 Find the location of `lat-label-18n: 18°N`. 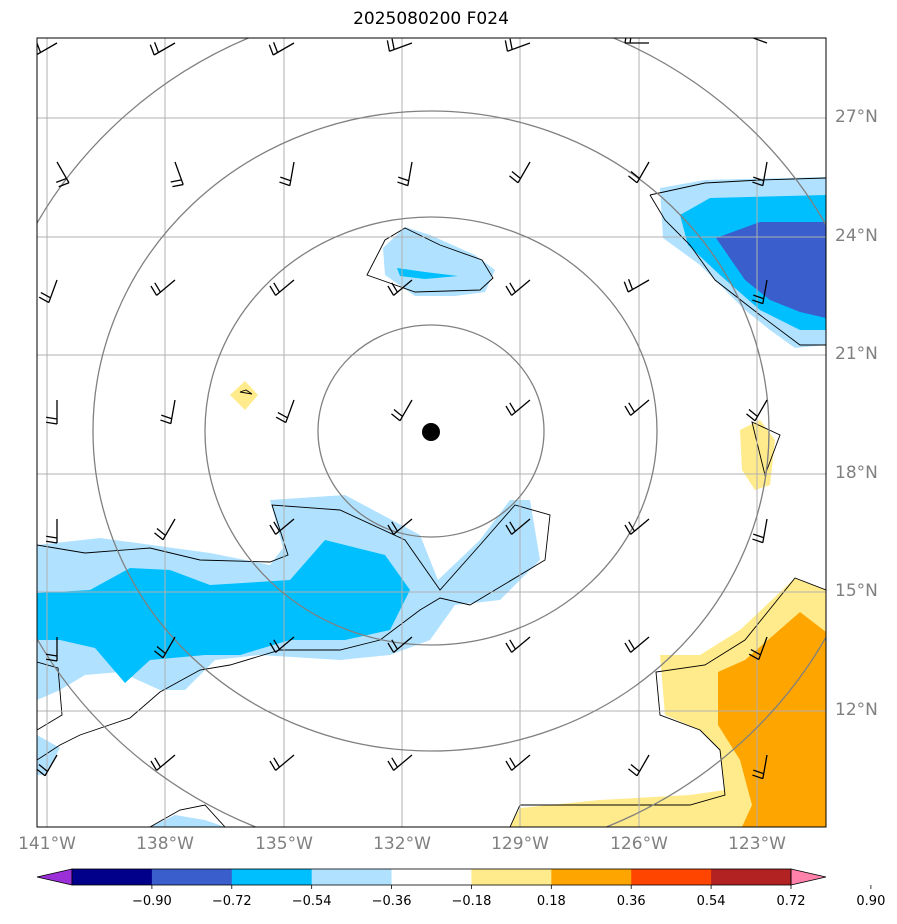

lat-label-18n: 18°N is located at coordinates (856, 473).